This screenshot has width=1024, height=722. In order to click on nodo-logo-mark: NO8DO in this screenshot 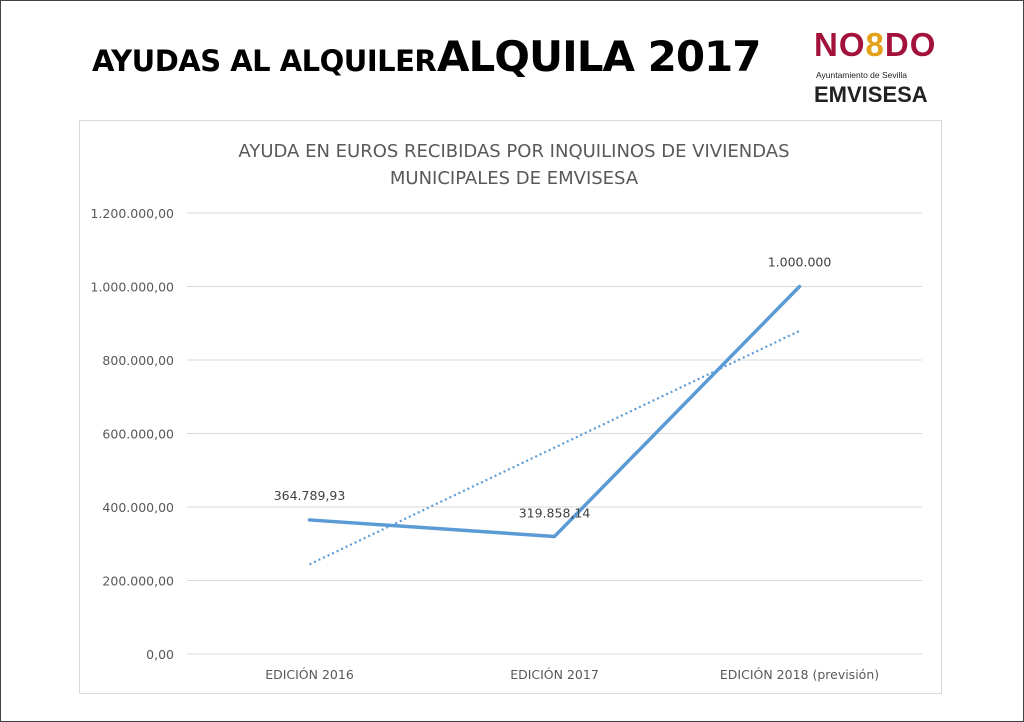, I will do `click(875, 44)`.